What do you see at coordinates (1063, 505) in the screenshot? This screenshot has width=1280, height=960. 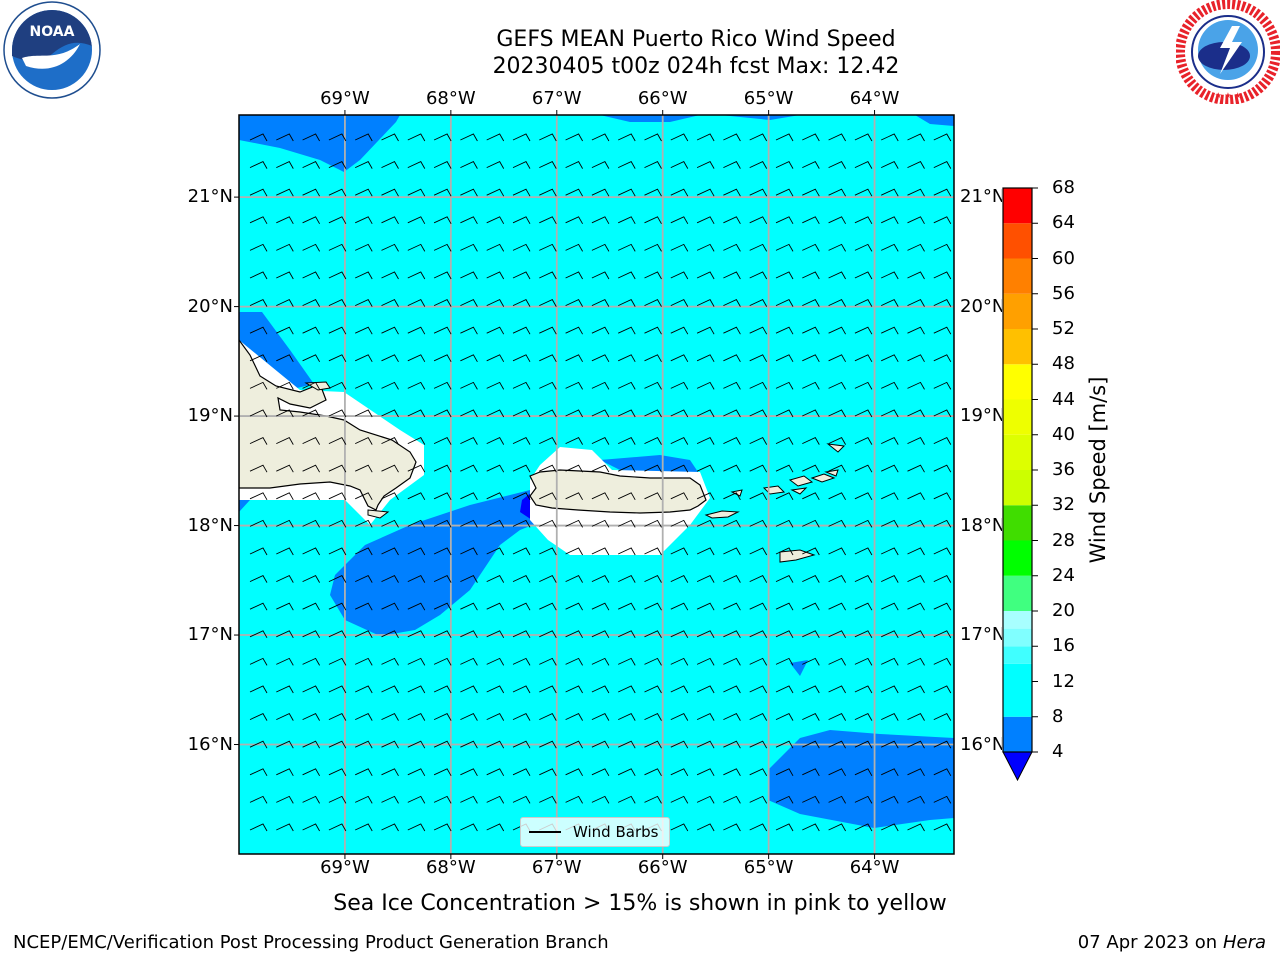 I see `colorbar-tick-label: 32` at bounding box center [1063, 505].